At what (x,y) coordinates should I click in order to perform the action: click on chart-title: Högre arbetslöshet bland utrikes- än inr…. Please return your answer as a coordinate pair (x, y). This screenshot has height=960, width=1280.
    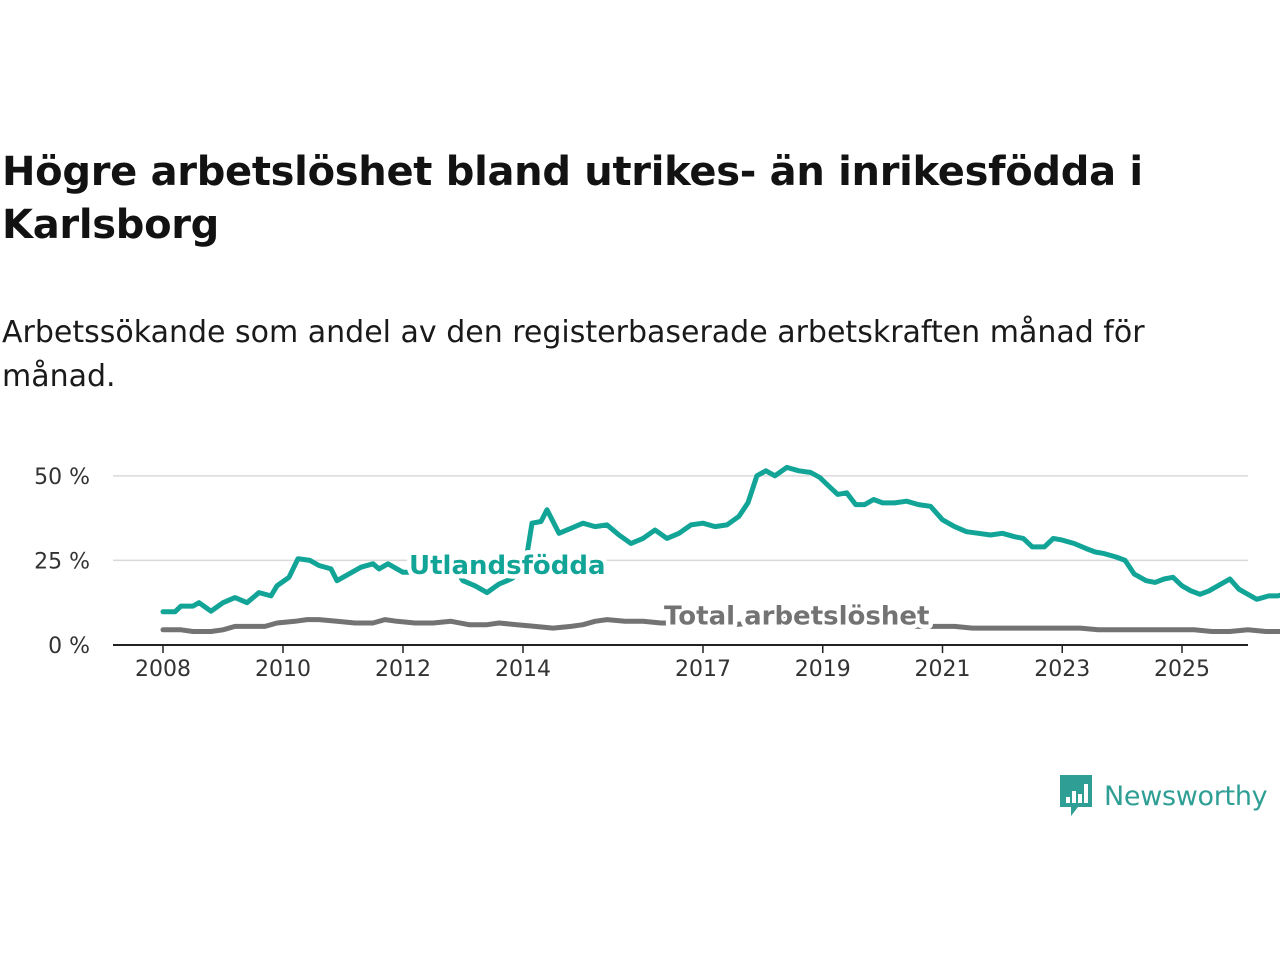
    Looking at the image, I should click on (572, 198).